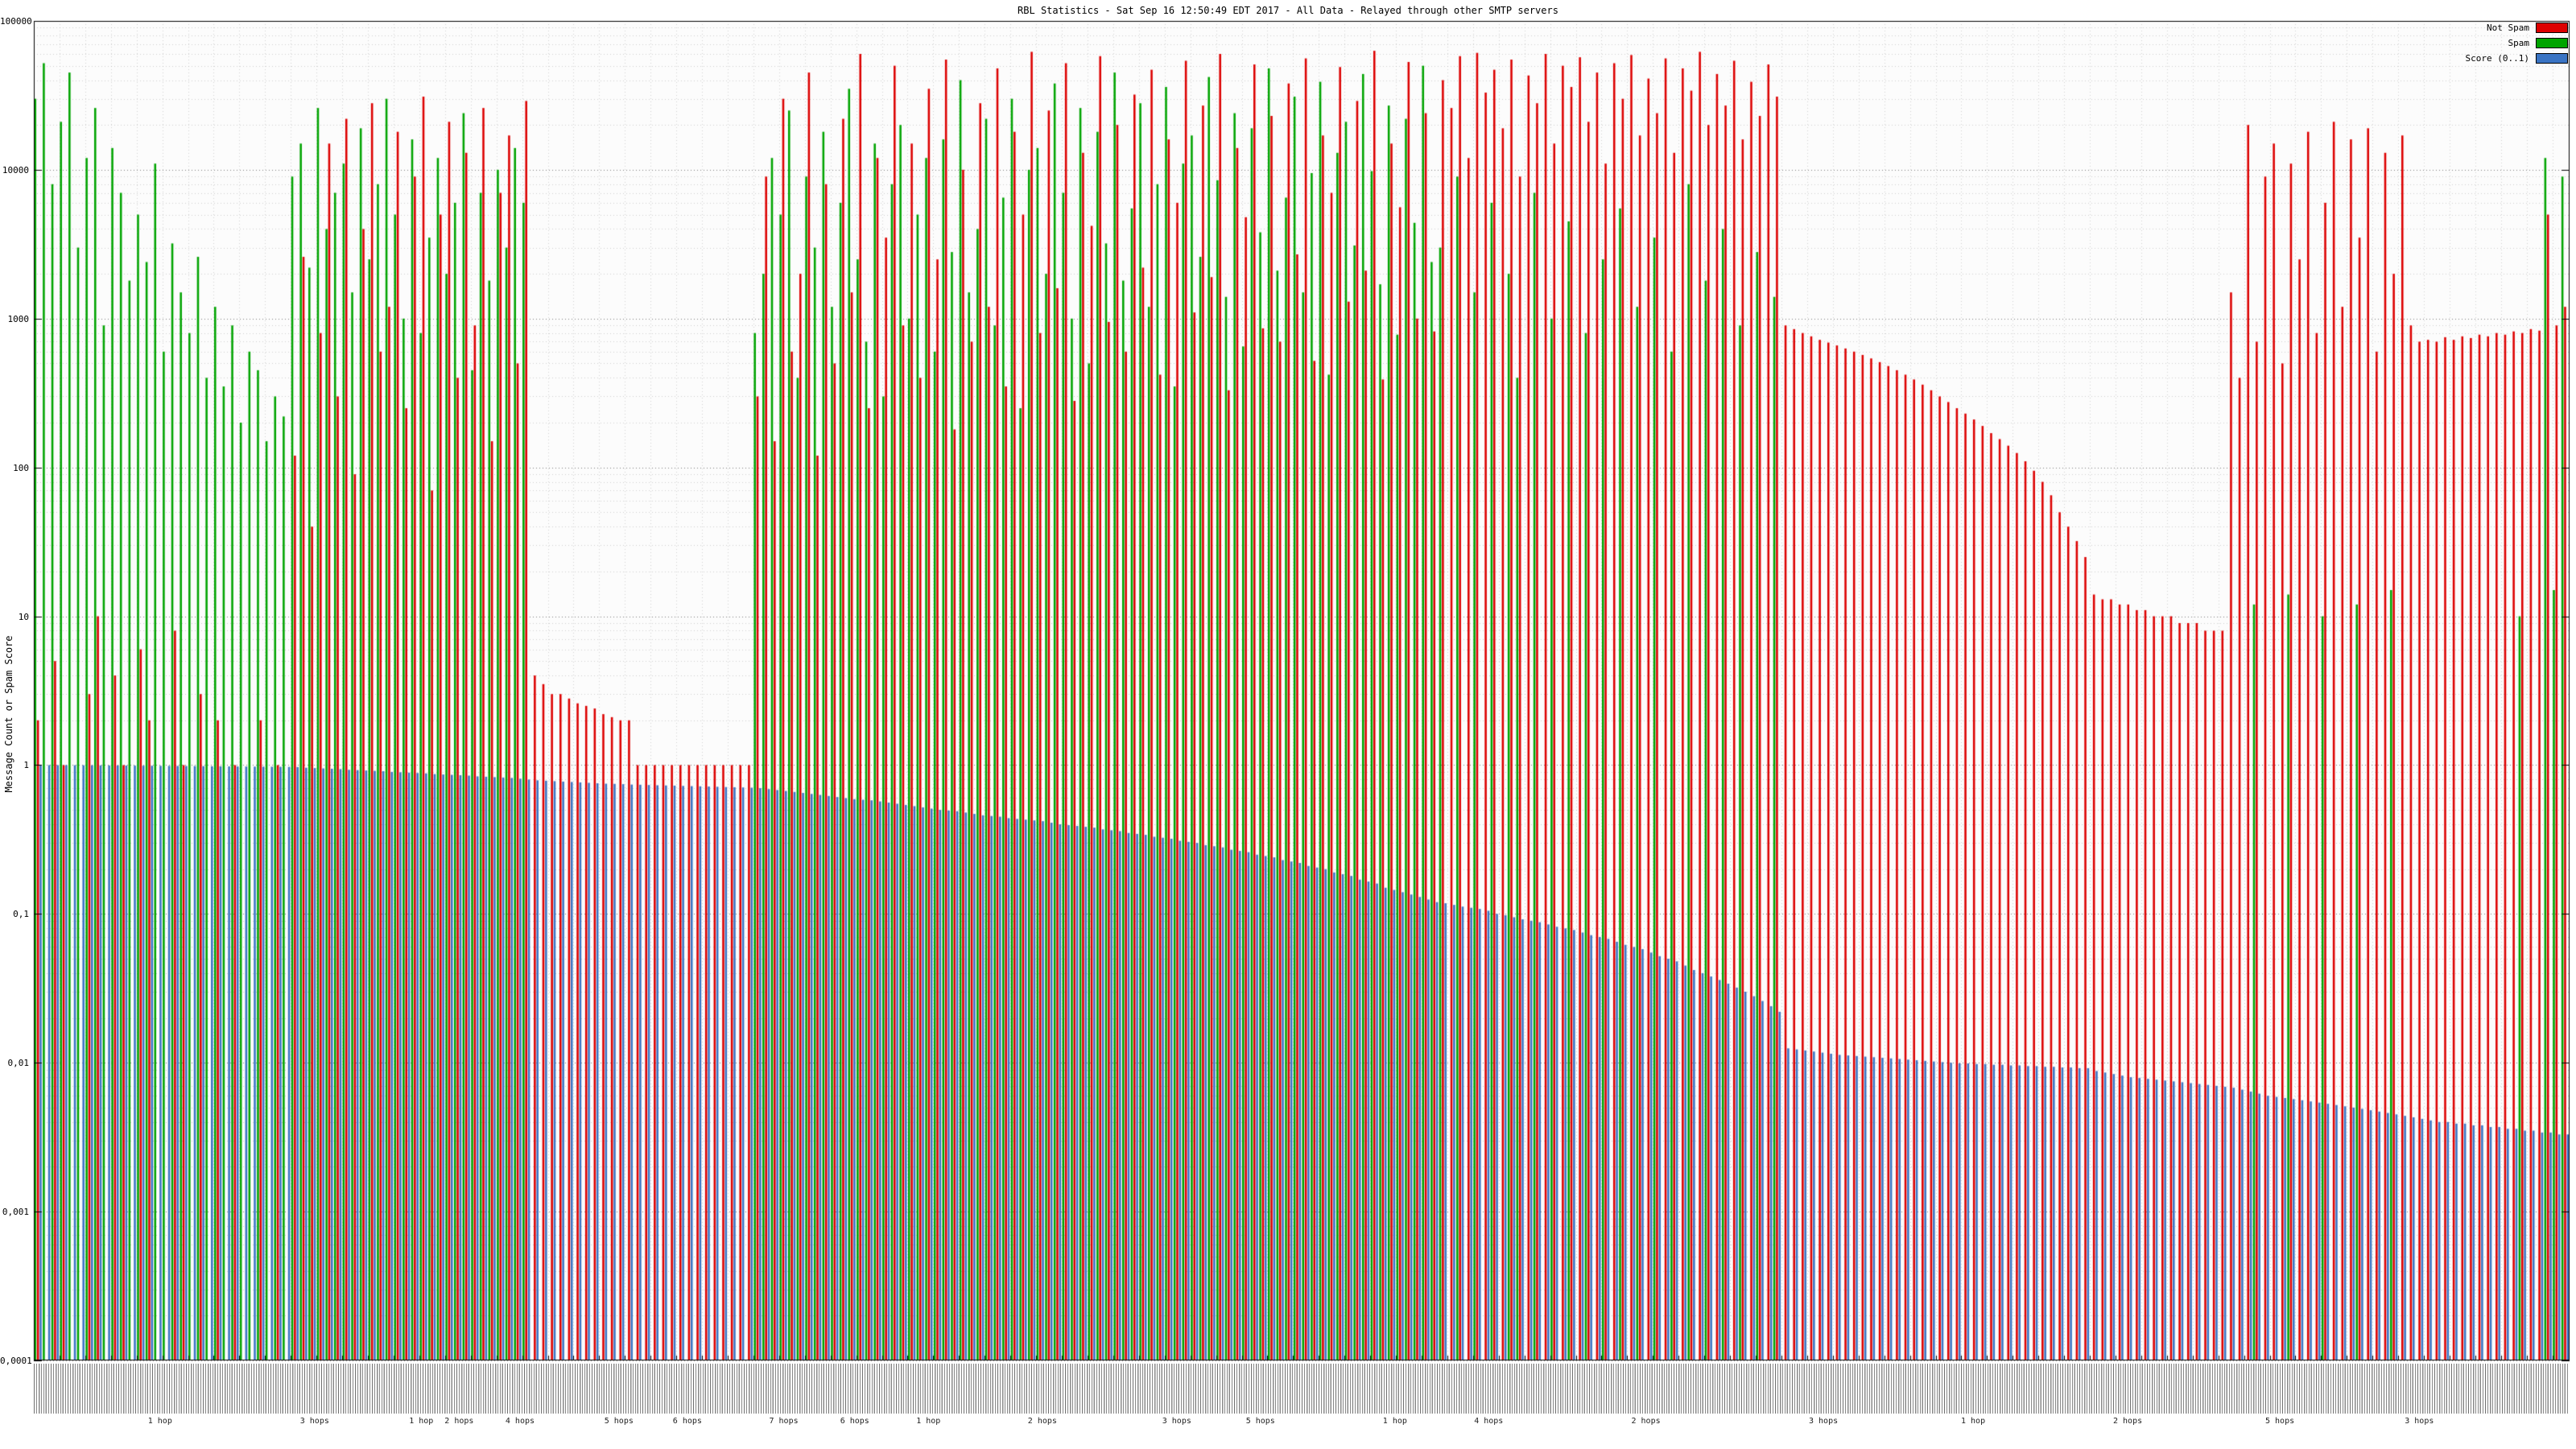  I want to click on y-tick-label: 10000, so click(15, 169).